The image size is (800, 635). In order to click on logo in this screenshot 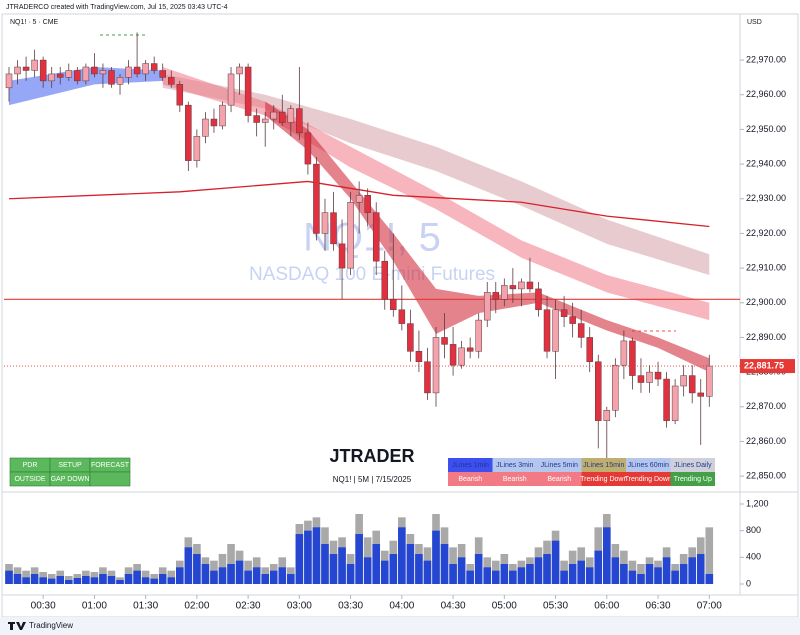, I will do `click(17, 626)`.